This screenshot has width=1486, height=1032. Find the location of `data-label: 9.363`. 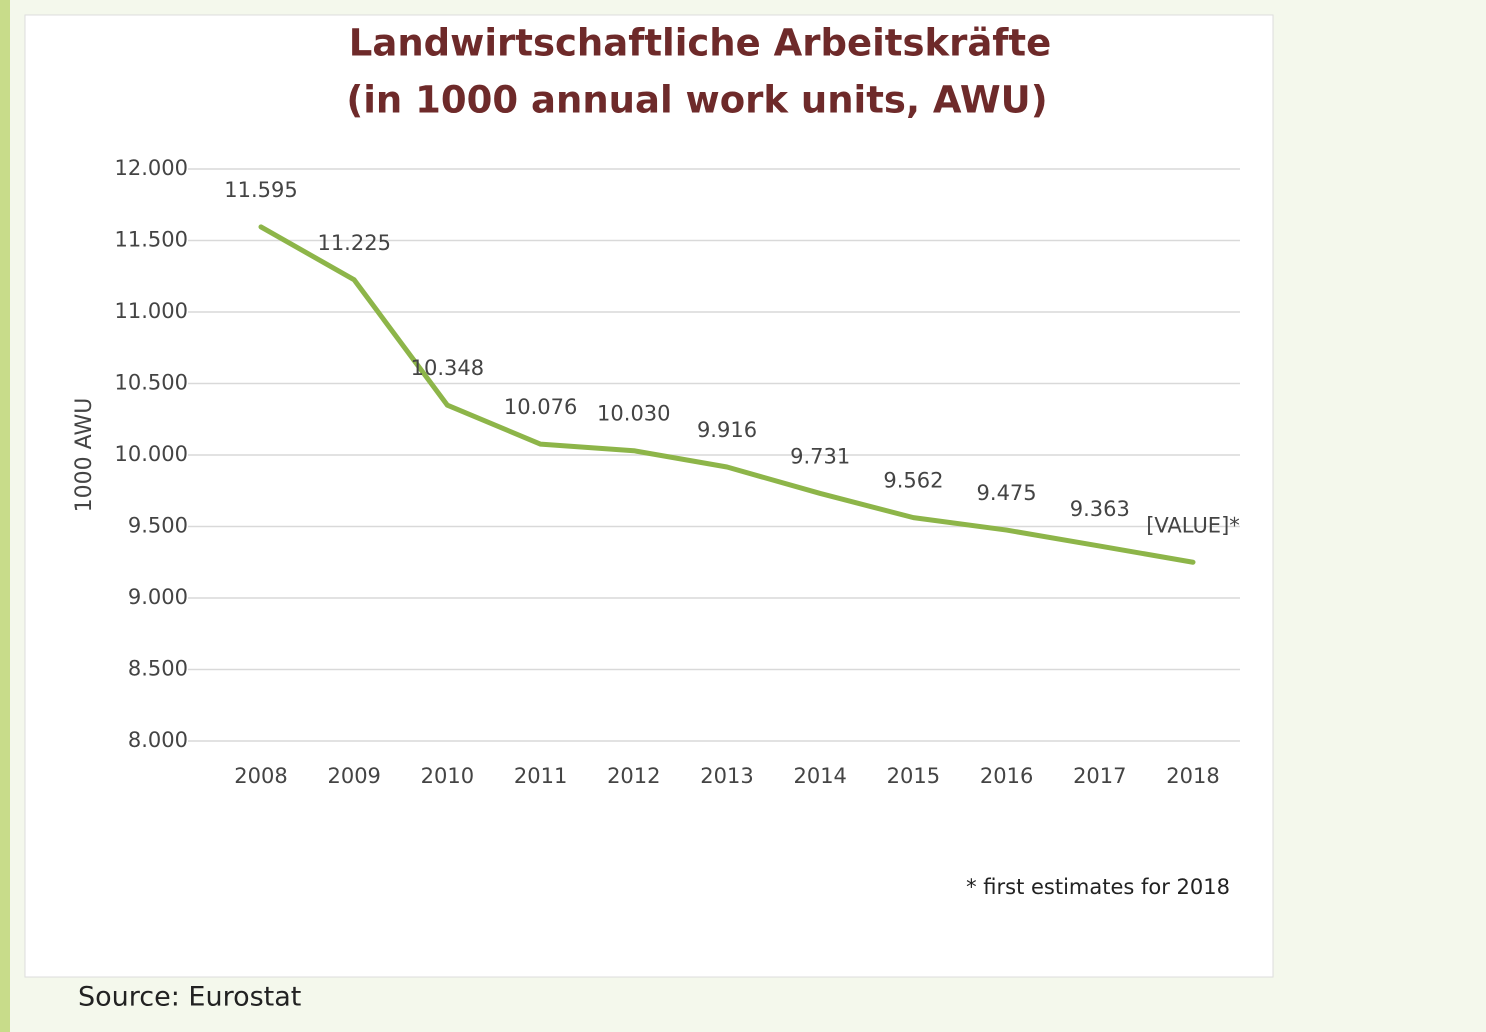

data-label: 9.363 is located at coordinates (1100, 509).